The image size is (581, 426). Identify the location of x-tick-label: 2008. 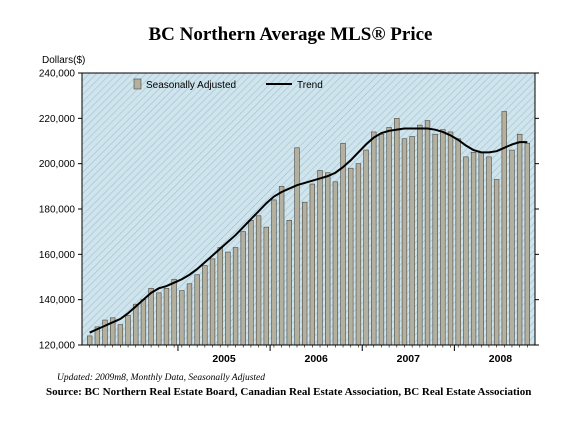
(501, 359).